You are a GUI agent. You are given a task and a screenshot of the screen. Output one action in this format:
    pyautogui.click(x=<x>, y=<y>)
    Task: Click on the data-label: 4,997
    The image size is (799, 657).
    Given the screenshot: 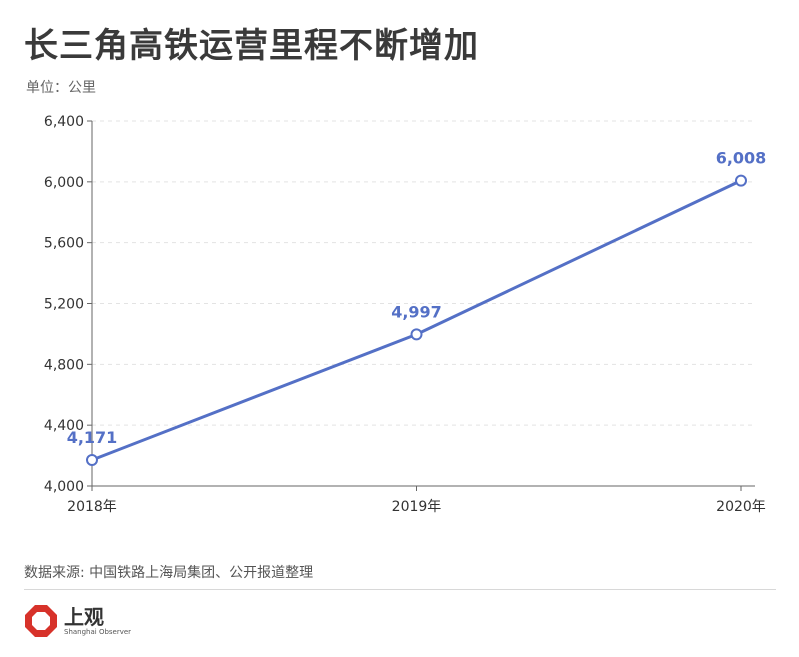 What is the action you would take?
    pyautogui.click(x=416, y=311)
    